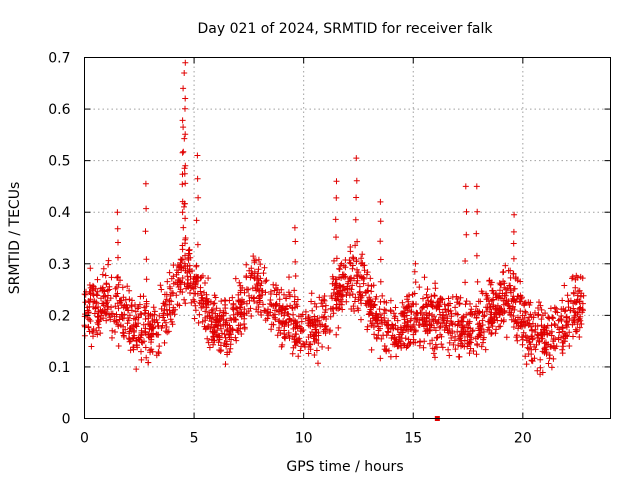 Image resolution: width=640 pixels, height=480 pixels. I want to click on y-tick-label: 0.7, so click(59, 59).